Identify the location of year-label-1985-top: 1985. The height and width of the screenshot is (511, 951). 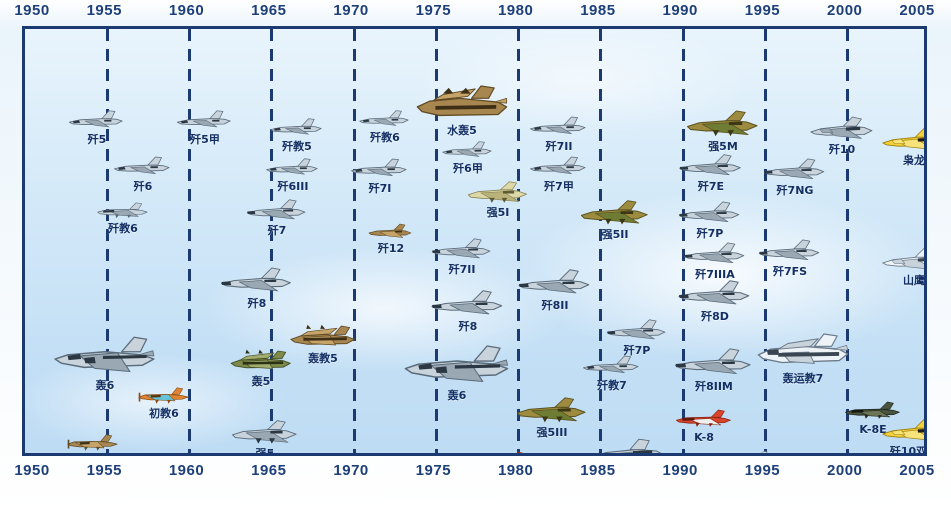
(598, 10).